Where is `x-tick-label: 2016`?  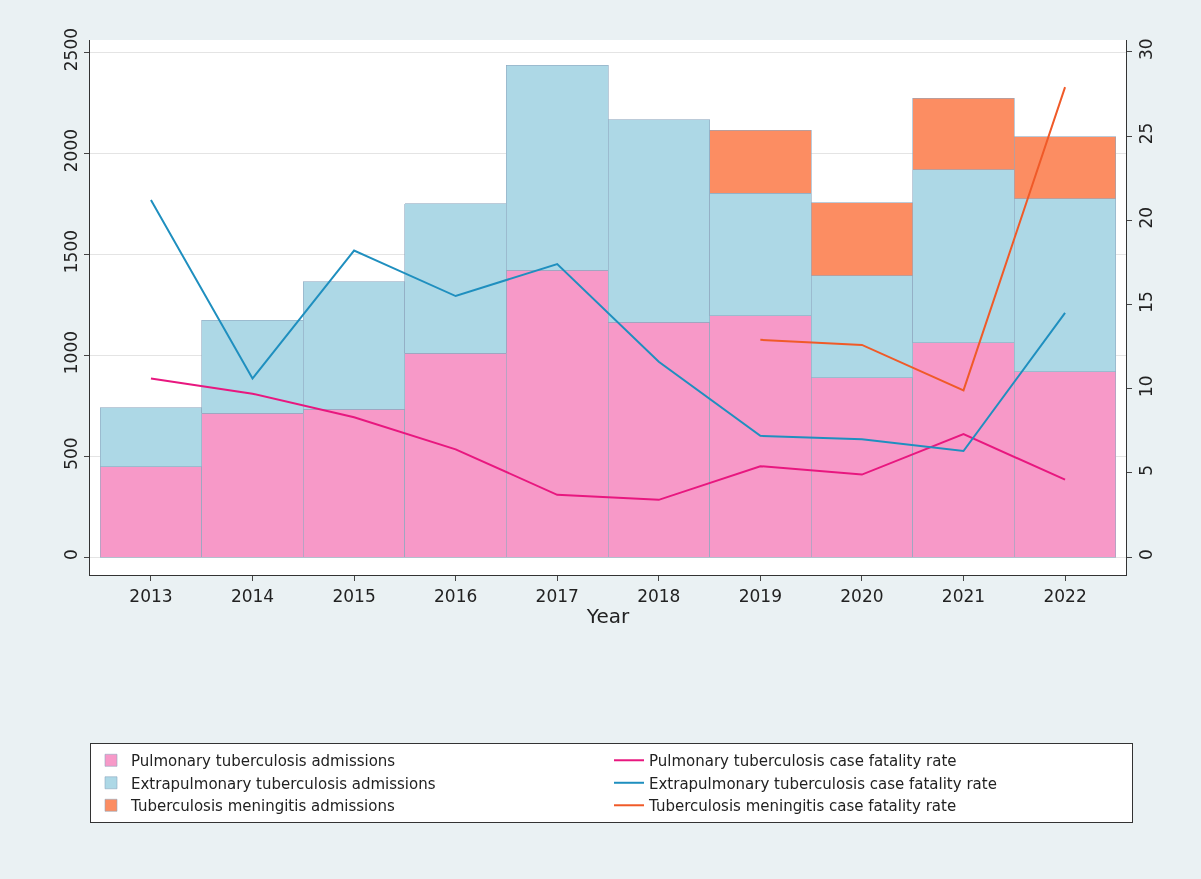 x-tick-label: 2016 is located at coordinates (456, 595).